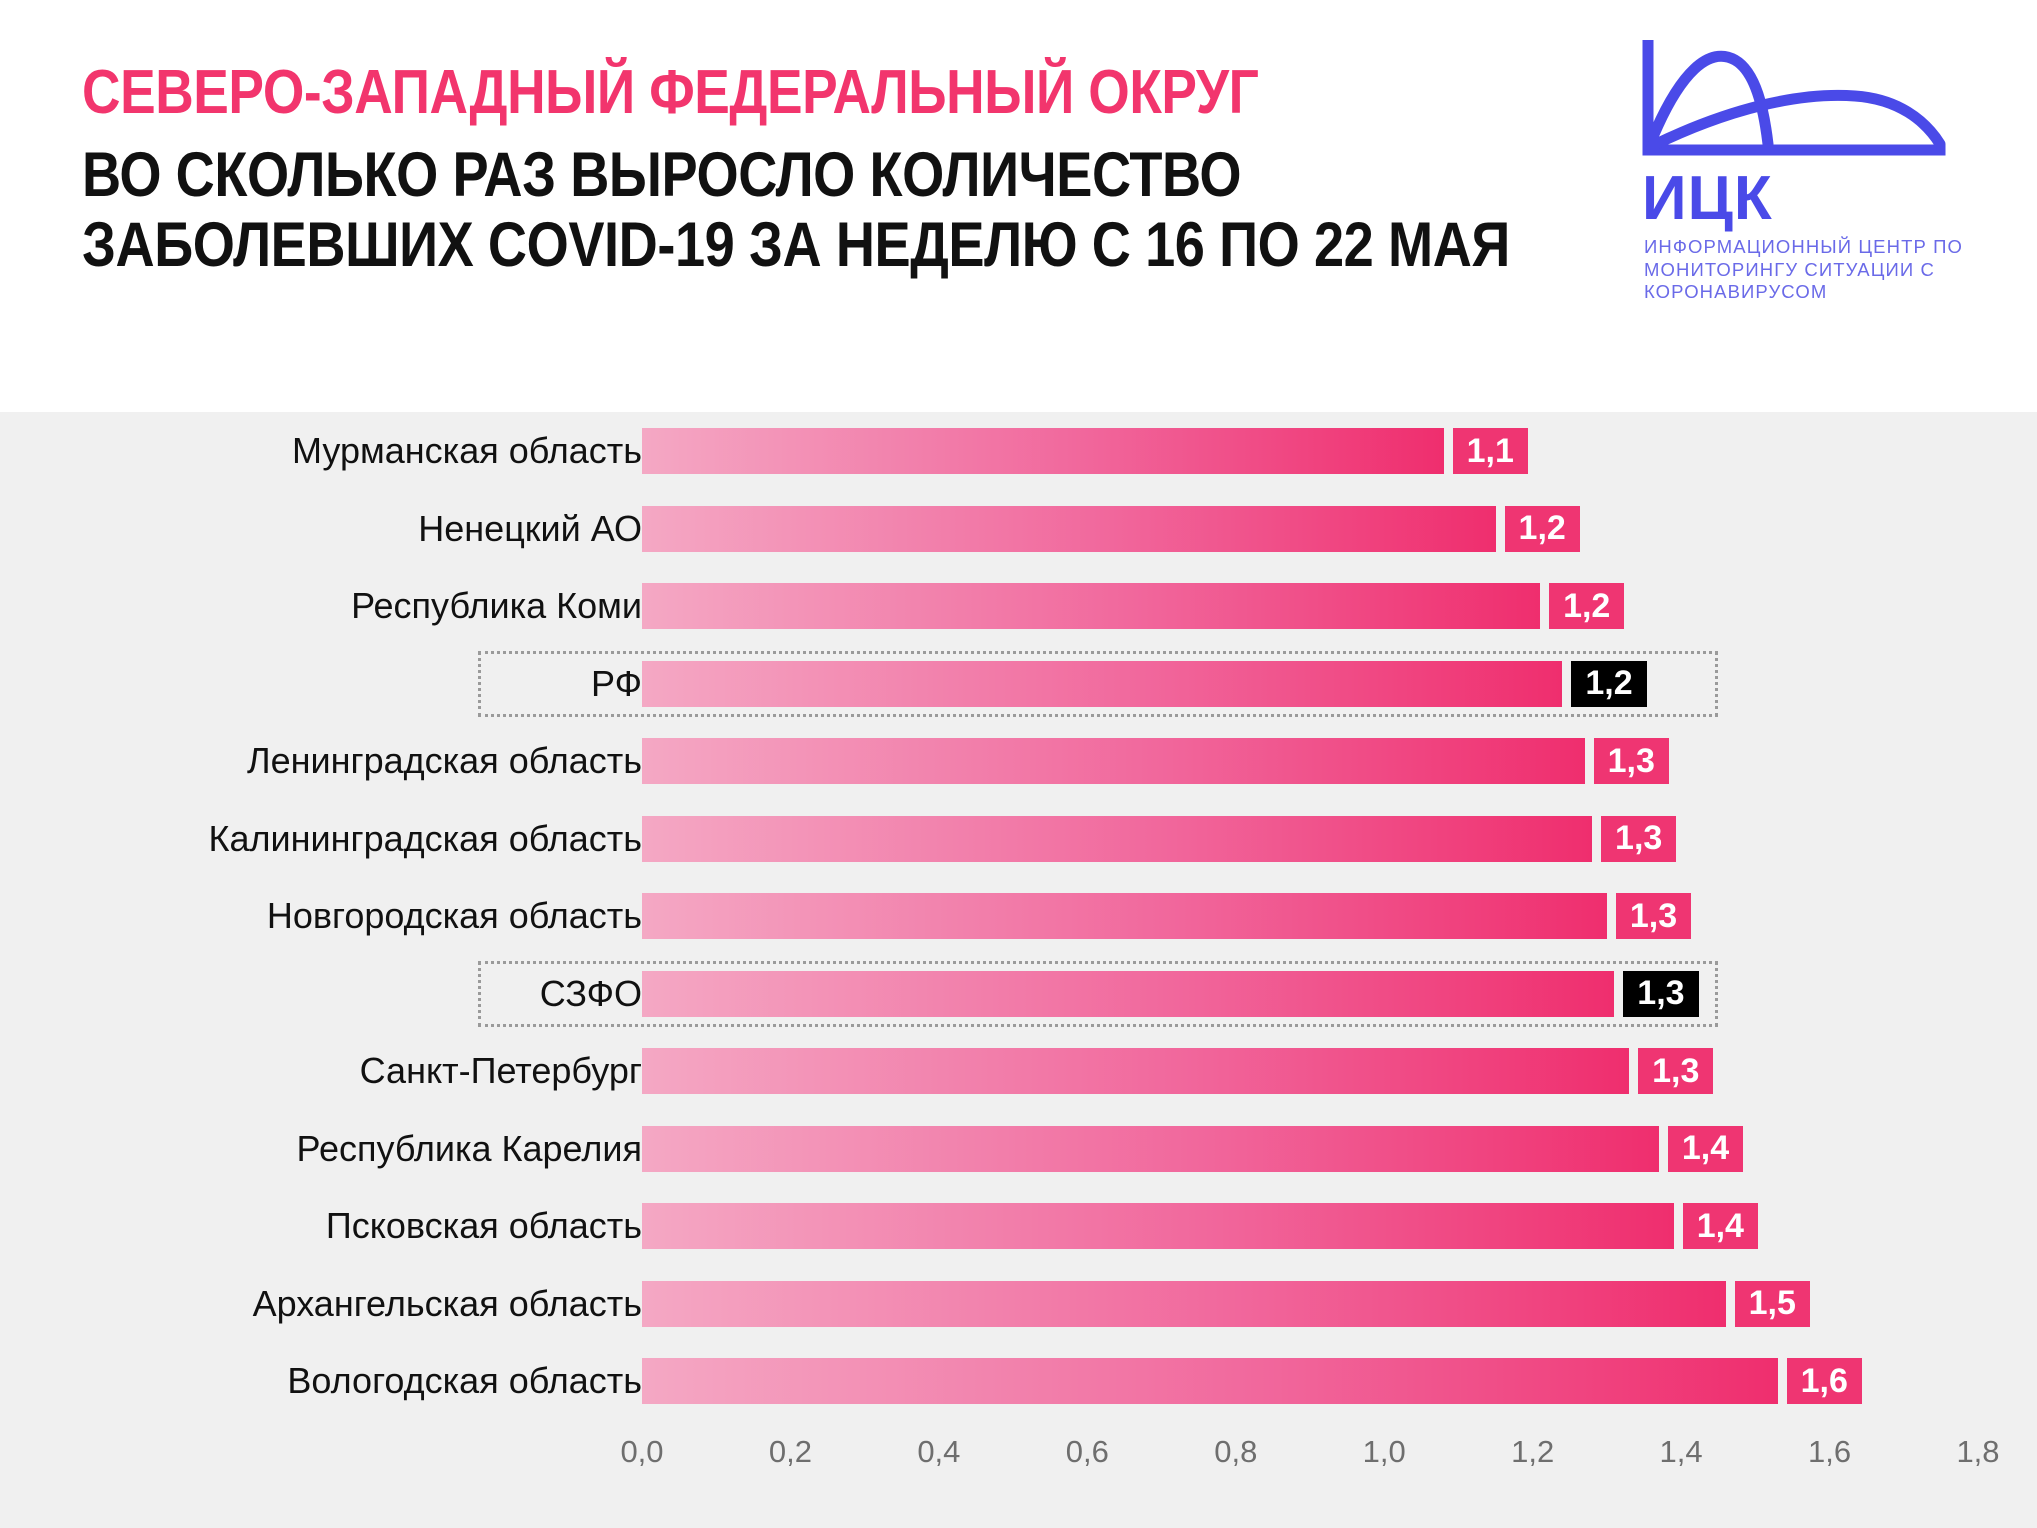 The height and width of the screenshot is (1528, 2037). I want to click on chart-row: Архангельская область 1,5, so click(1018, 1304).